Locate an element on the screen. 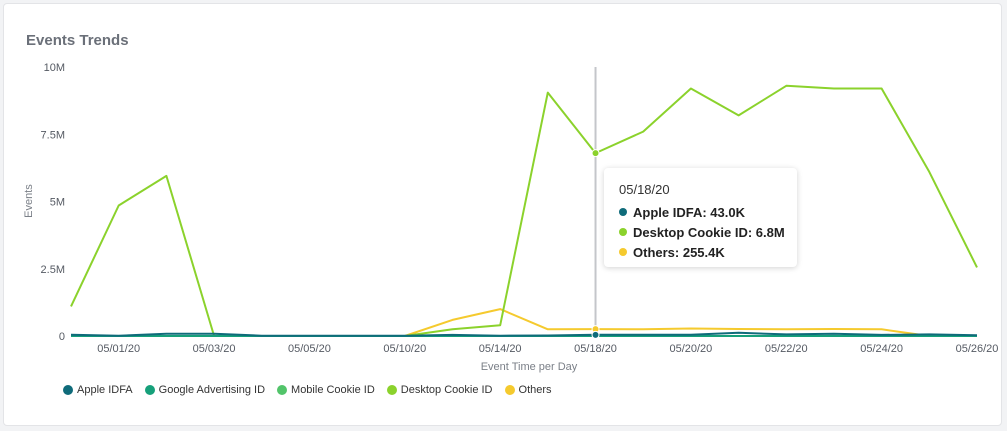 This screenshot has height=431, width=1007. legend-label: Apple IDFA is located at coordinates (105, 390).